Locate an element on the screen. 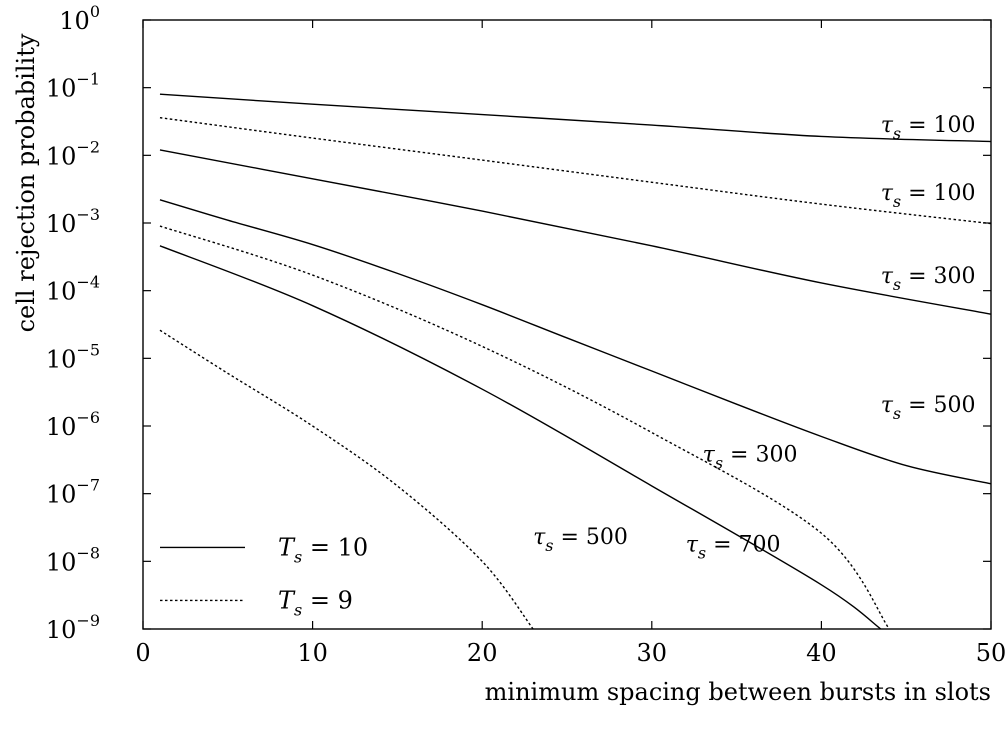 The image size is (1006, 732). y-tick-label: 10⁻⁸ is located at coordinates (73, 559).